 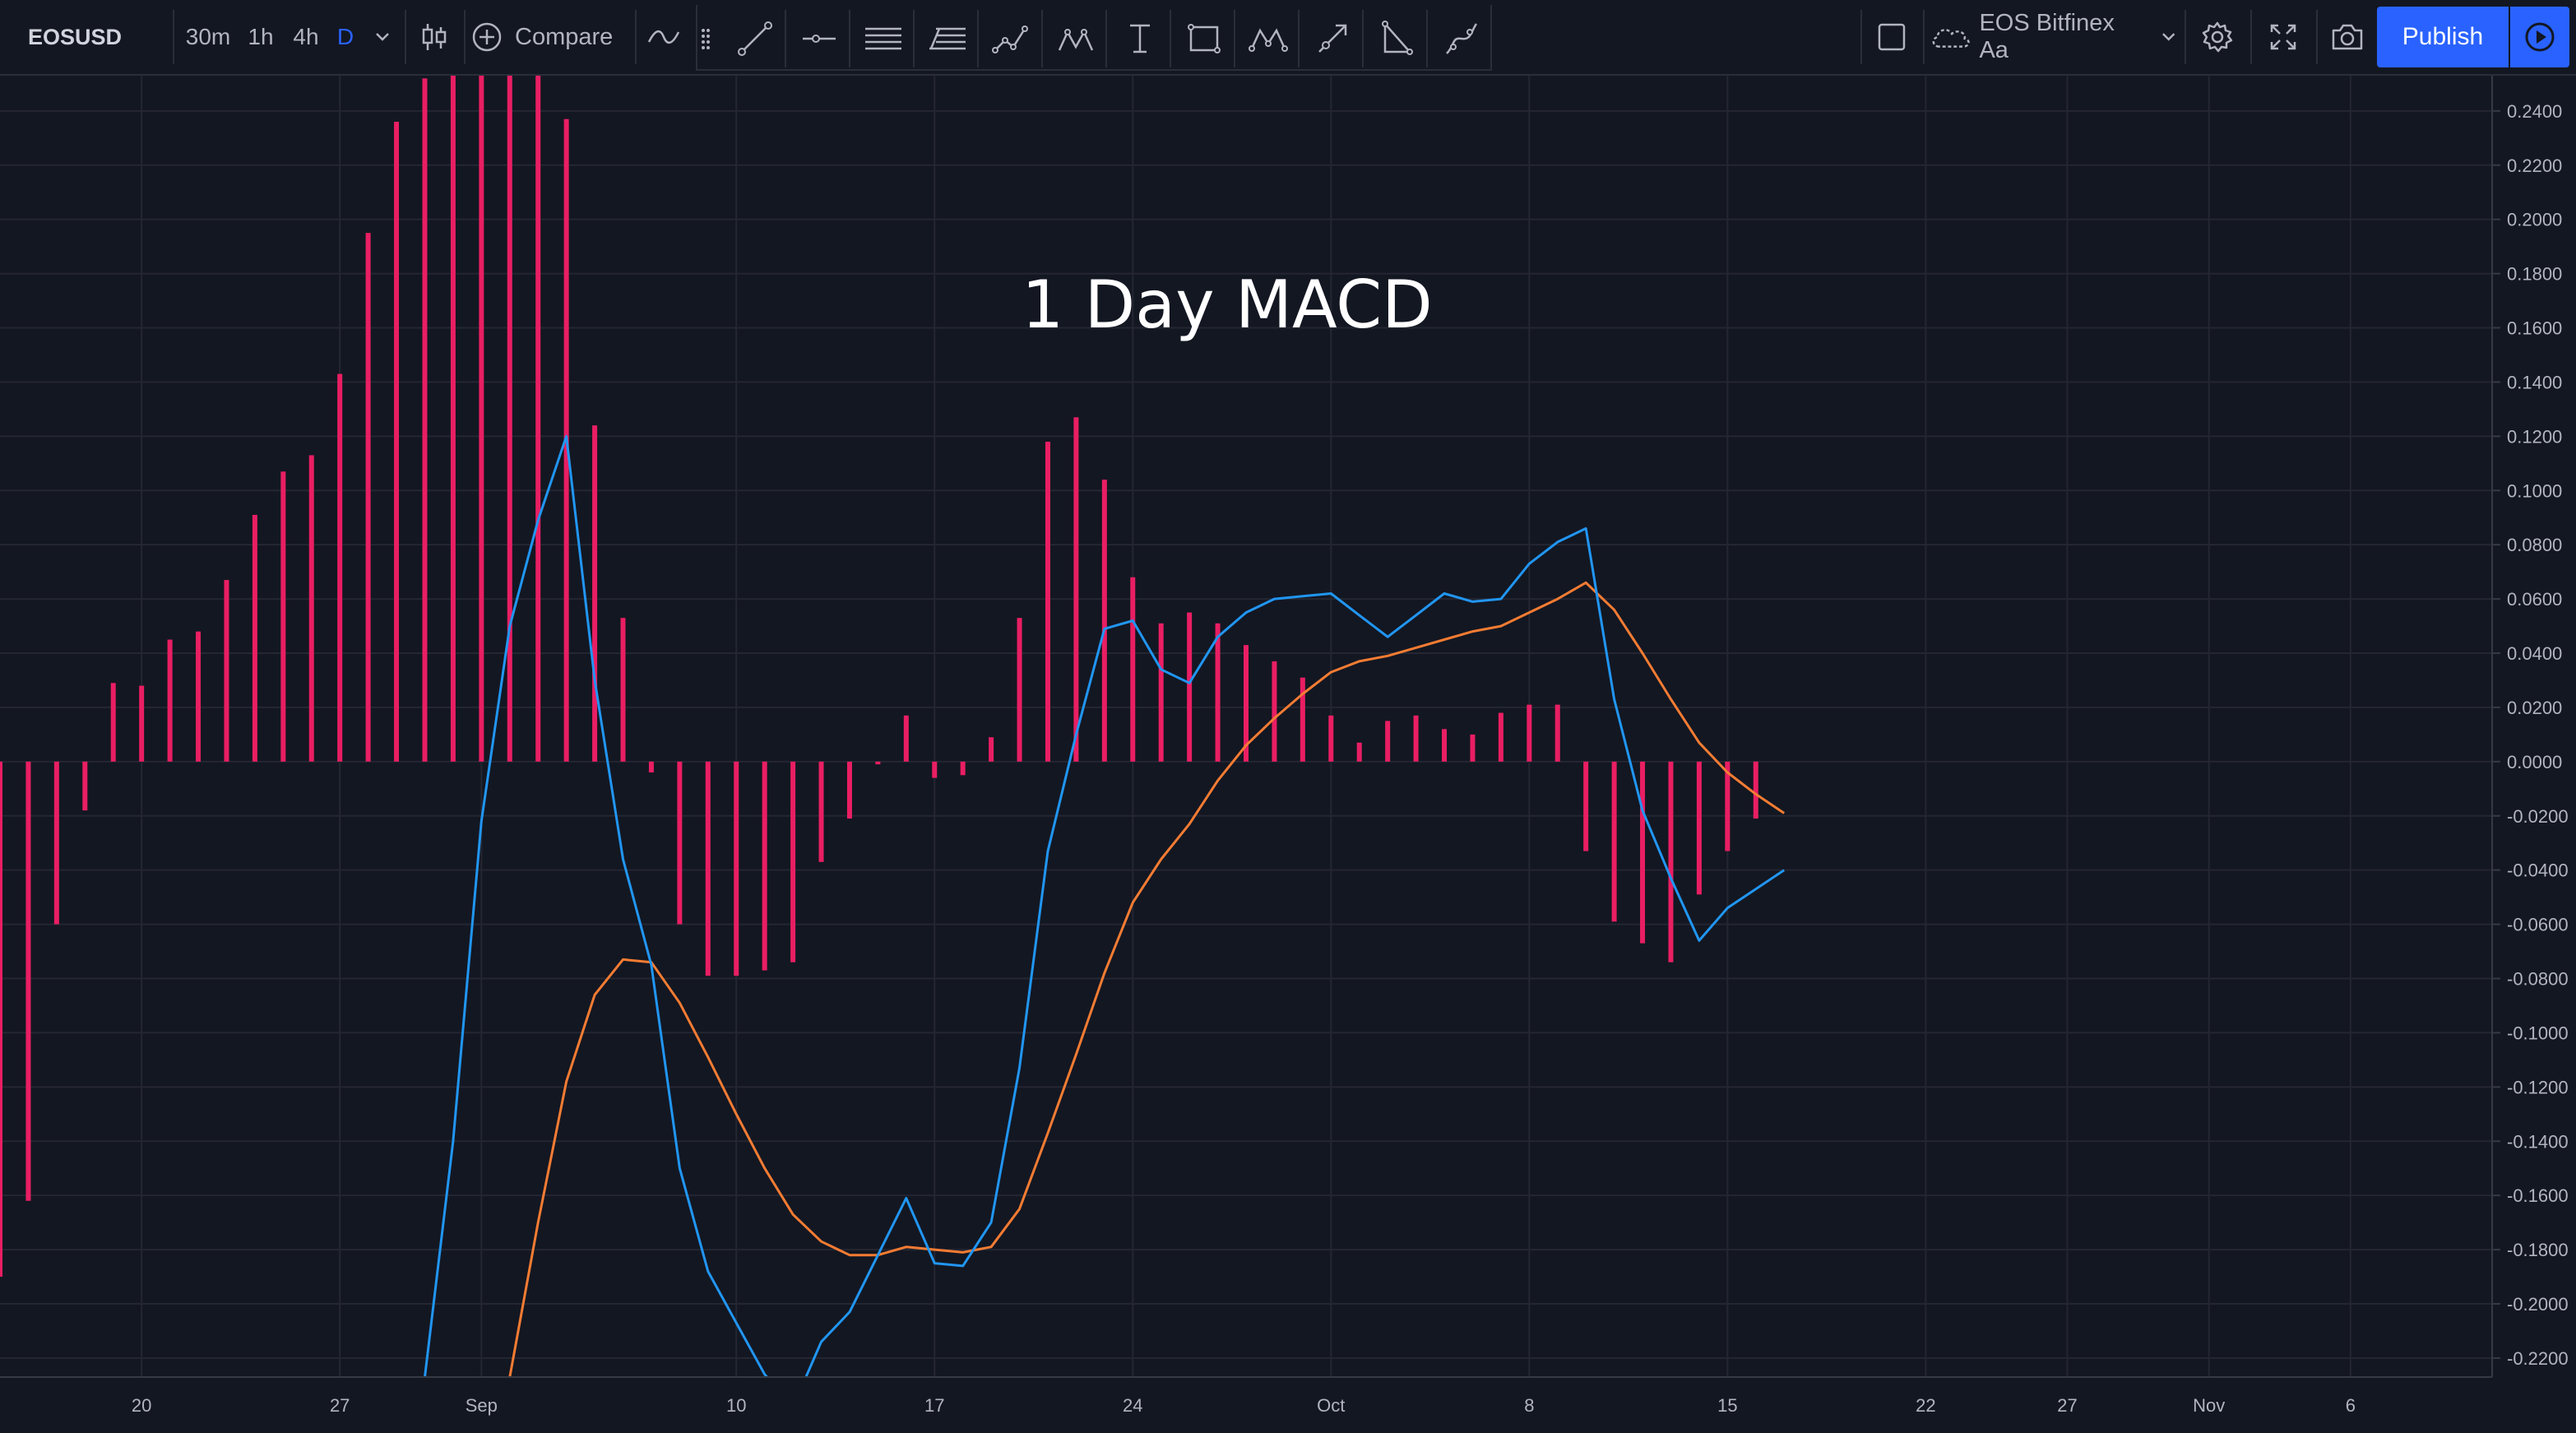 I want to click on symbol-search: EOSUSD, so click(x=76, y=36).